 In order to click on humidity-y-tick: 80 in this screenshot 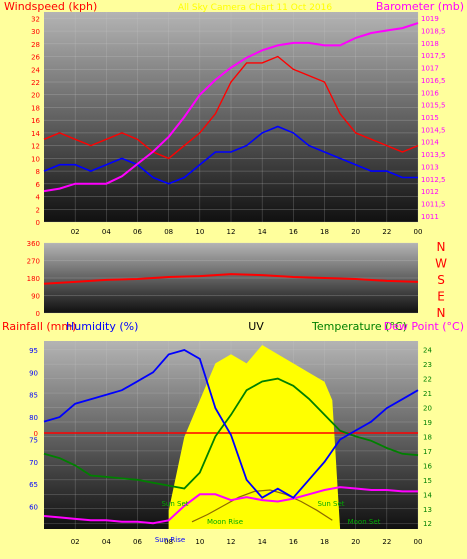, I will do `click(33, 418)`.